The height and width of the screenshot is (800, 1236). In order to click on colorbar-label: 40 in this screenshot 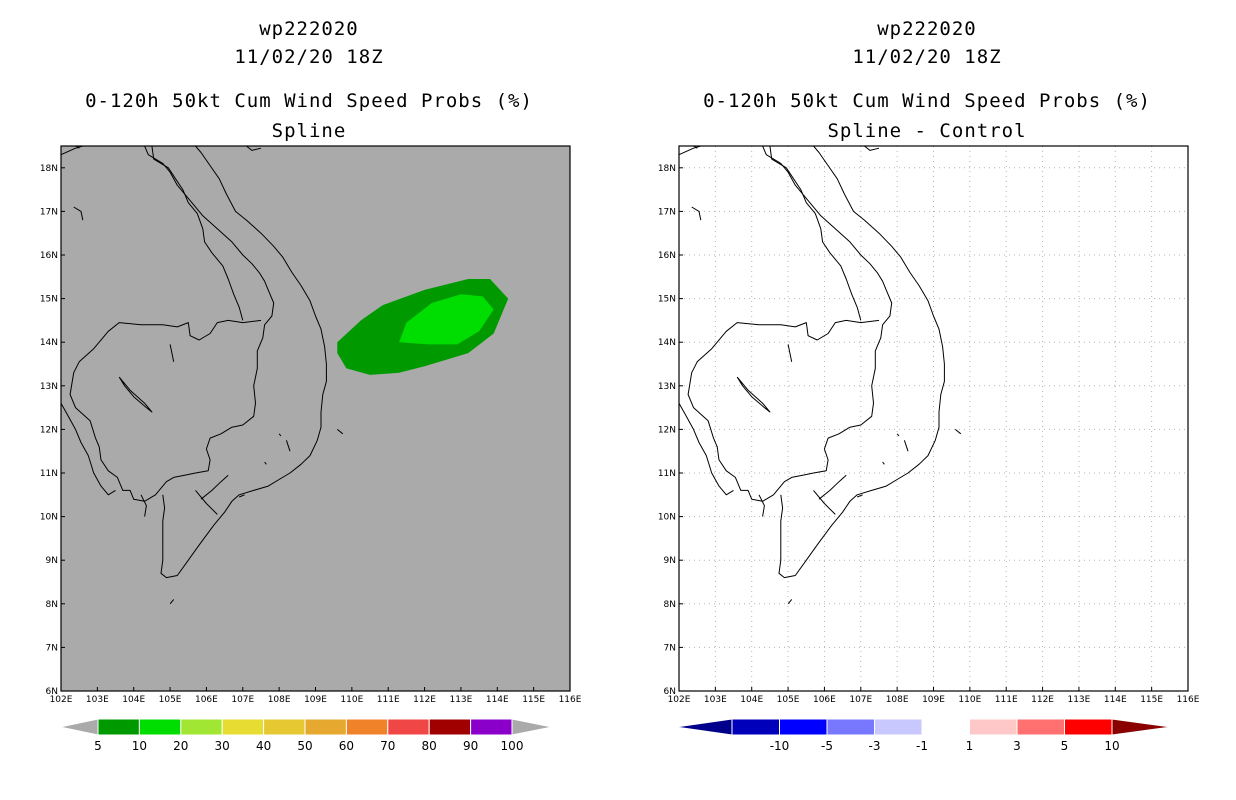, I will do `click(263, 746)`.